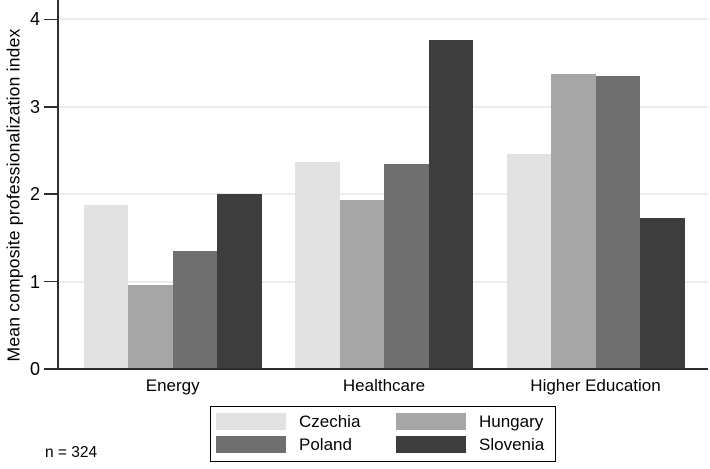  Describe the element at coordinates (251, 444) in the screenshot. I see `legend-swatch-poland` at that location.